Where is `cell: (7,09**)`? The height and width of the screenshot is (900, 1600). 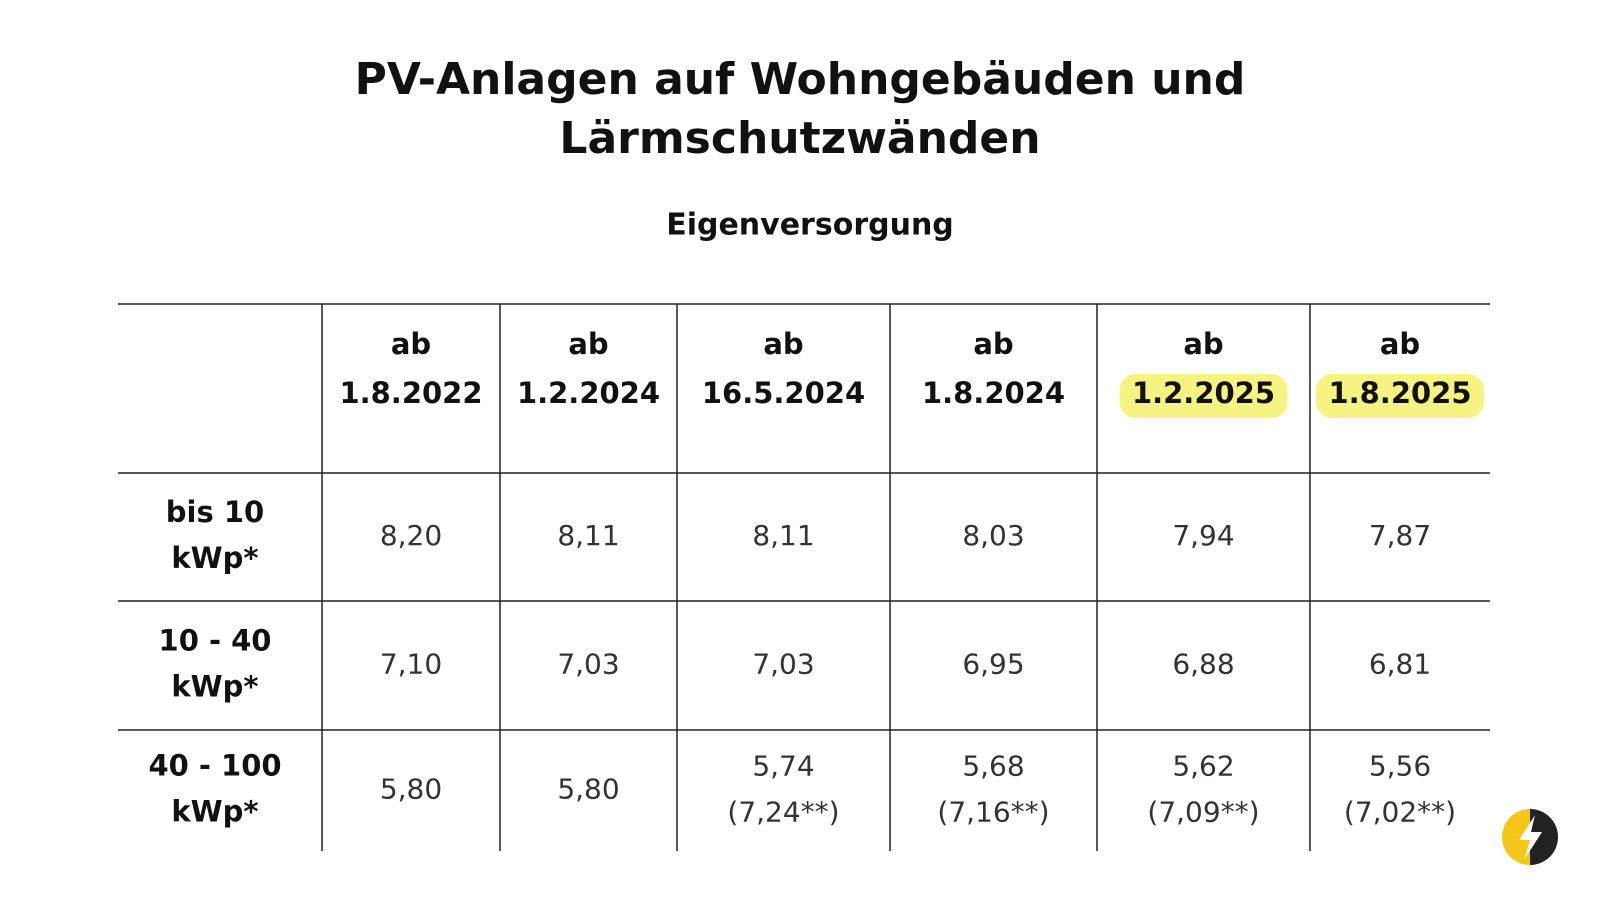
cell: (7,09**) is located at coordinates (1203, 812).